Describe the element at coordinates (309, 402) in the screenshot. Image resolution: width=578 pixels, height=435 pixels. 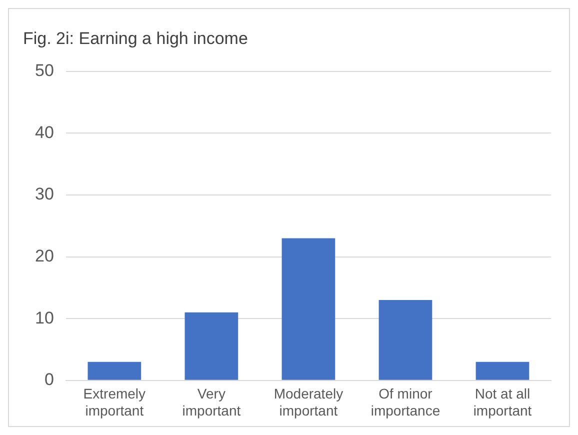
I see `x-tick-label: Moderately important` at that location.